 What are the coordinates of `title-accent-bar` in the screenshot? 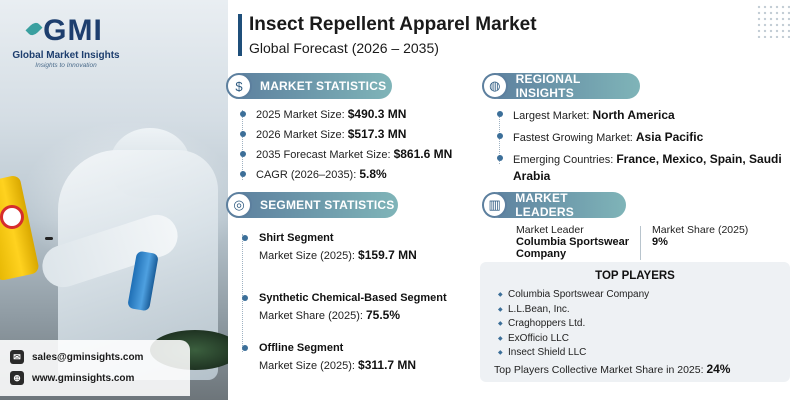 It's located at (240, 35).